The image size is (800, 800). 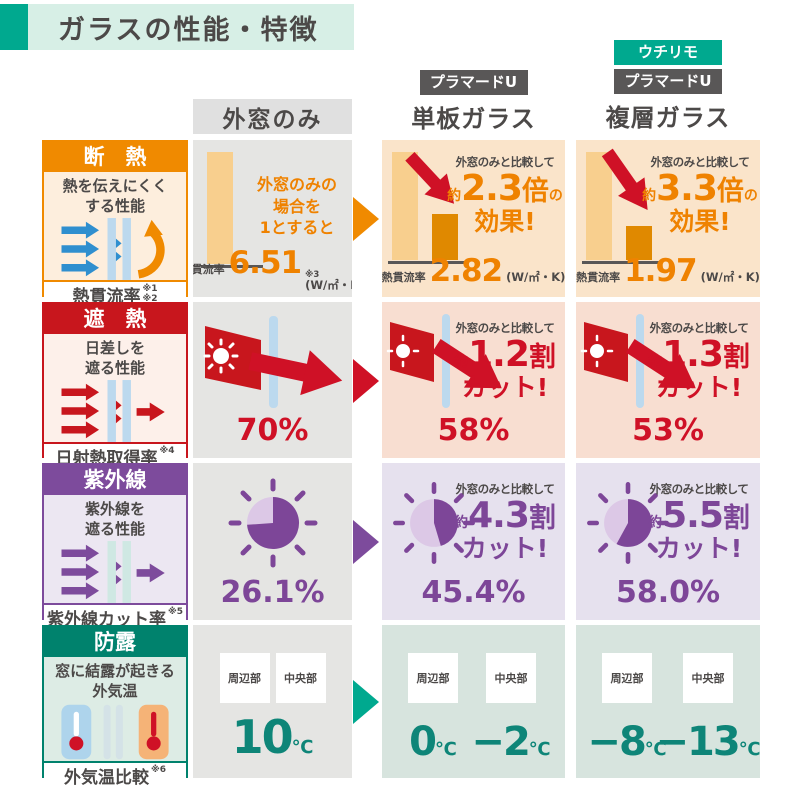 What do you see at coordinates (115, 732) in the screenshot?
I see `thermometer-comparison-icon` at bounding box center [115, 732].